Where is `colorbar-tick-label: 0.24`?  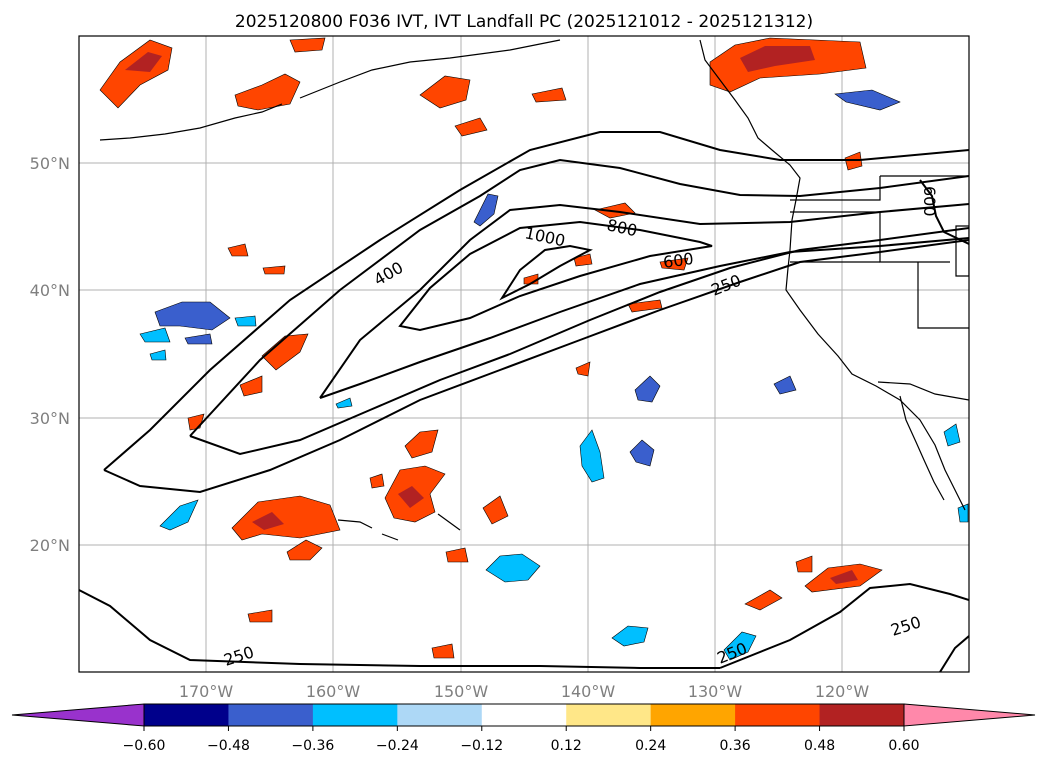
colorbar-tick-label: 0.24 is located at coordinates (650, 746).